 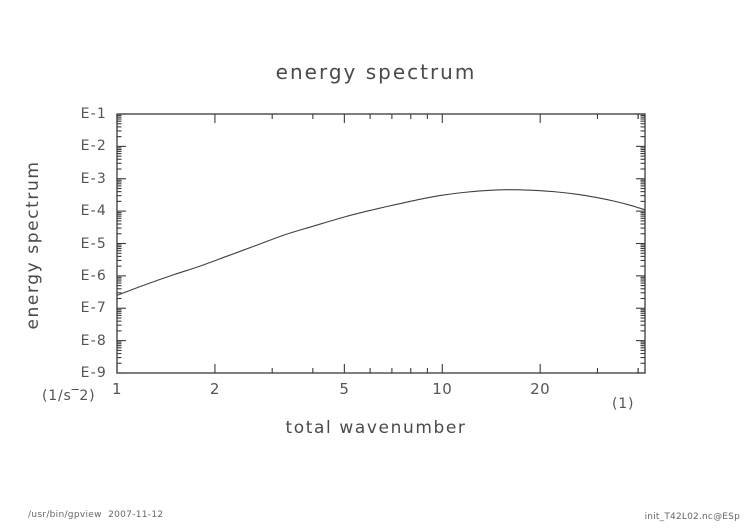 I want to click on x-axis-title: total wavenumber, so click(x=376, y=428).